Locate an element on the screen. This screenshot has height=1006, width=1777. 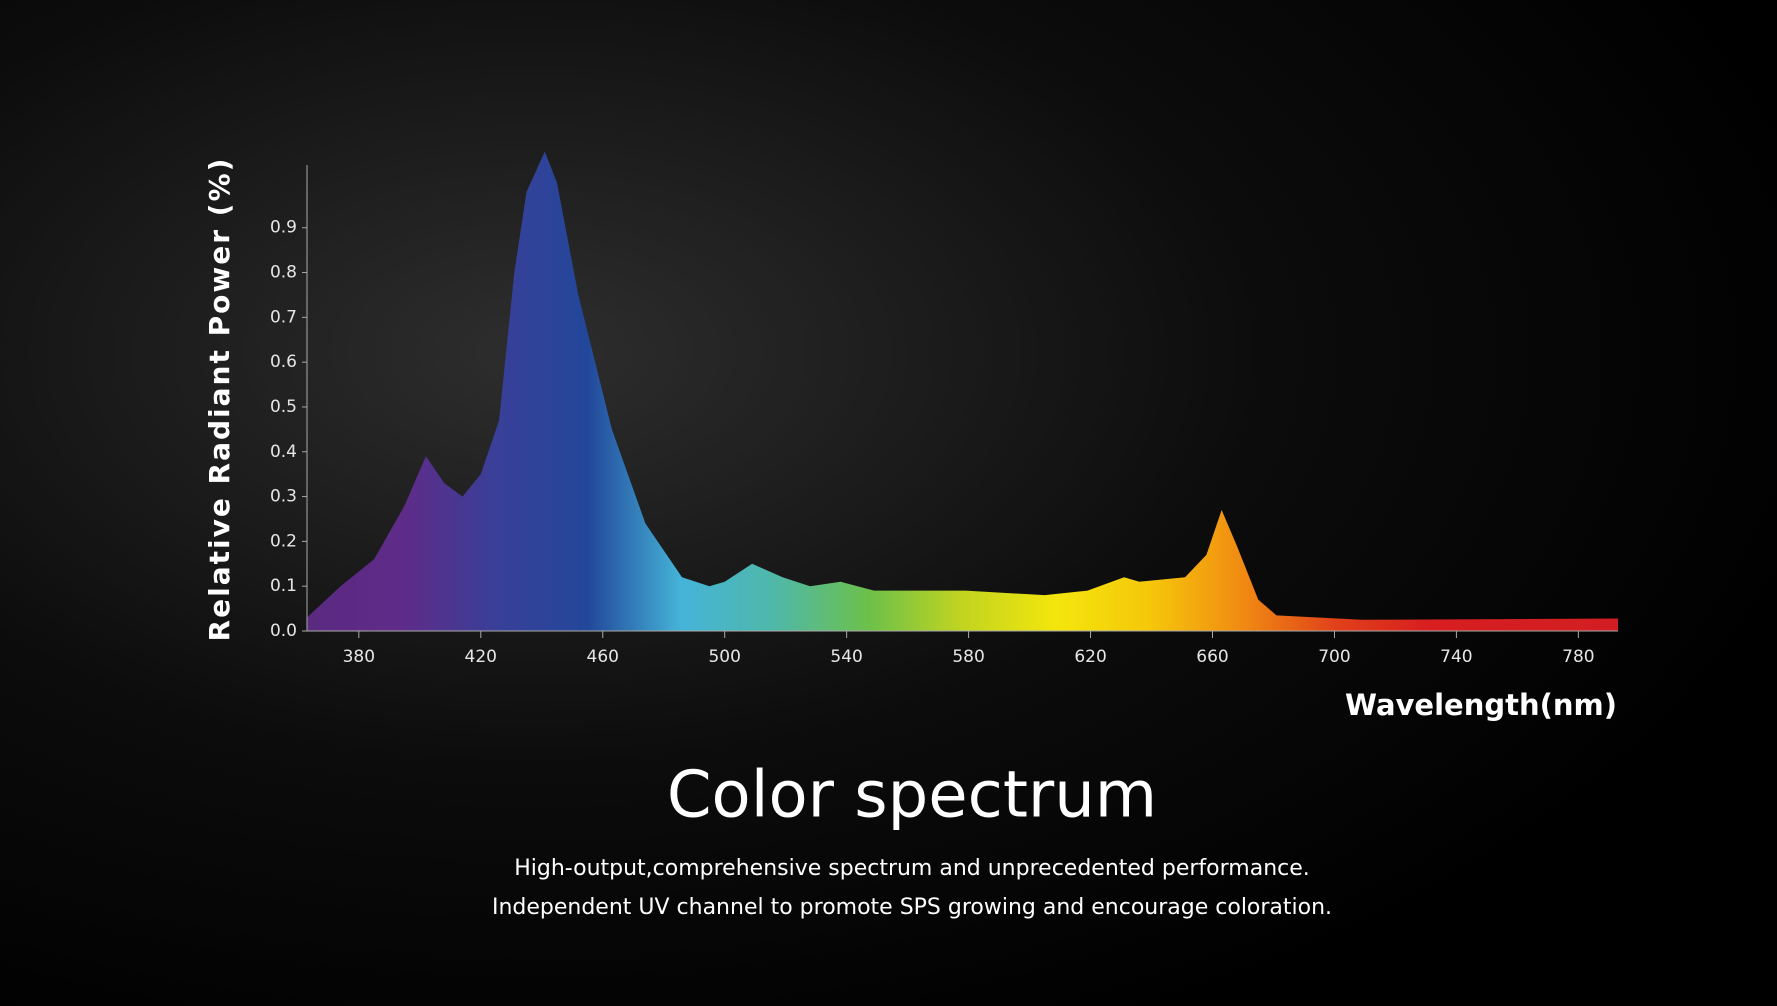
title: Color spectrum is located at coordinates (912, 796).